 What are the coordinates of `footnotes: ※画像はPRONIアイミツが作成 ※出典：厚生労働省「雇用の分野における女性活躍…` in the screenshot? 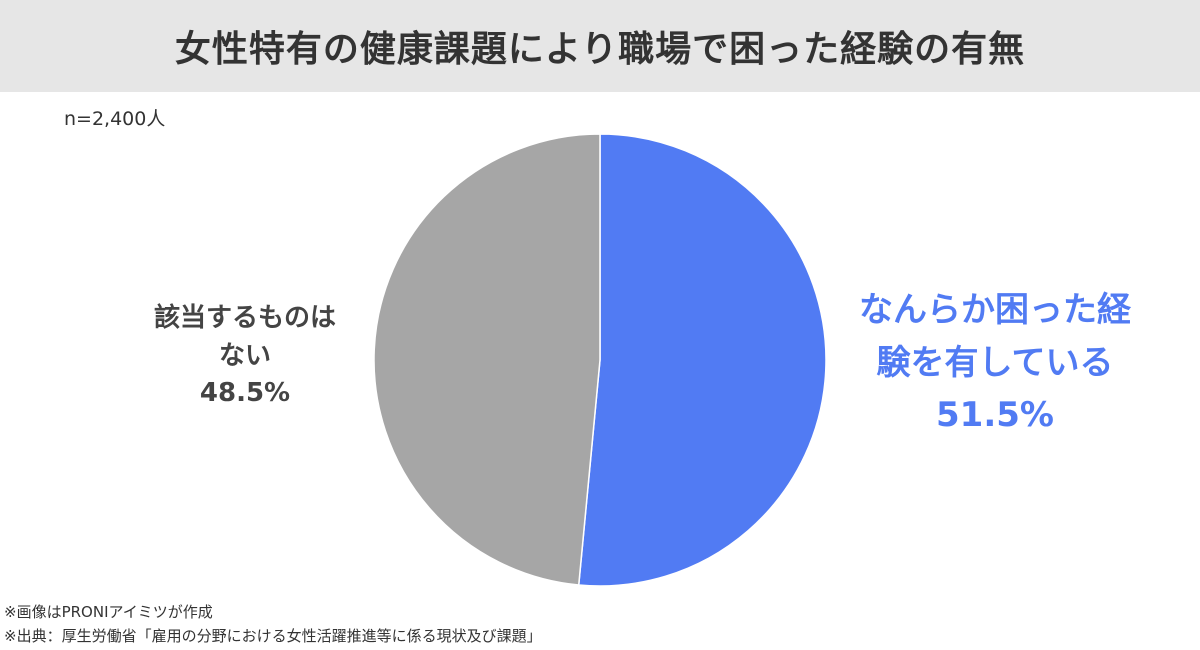 It's located at (273, 624).